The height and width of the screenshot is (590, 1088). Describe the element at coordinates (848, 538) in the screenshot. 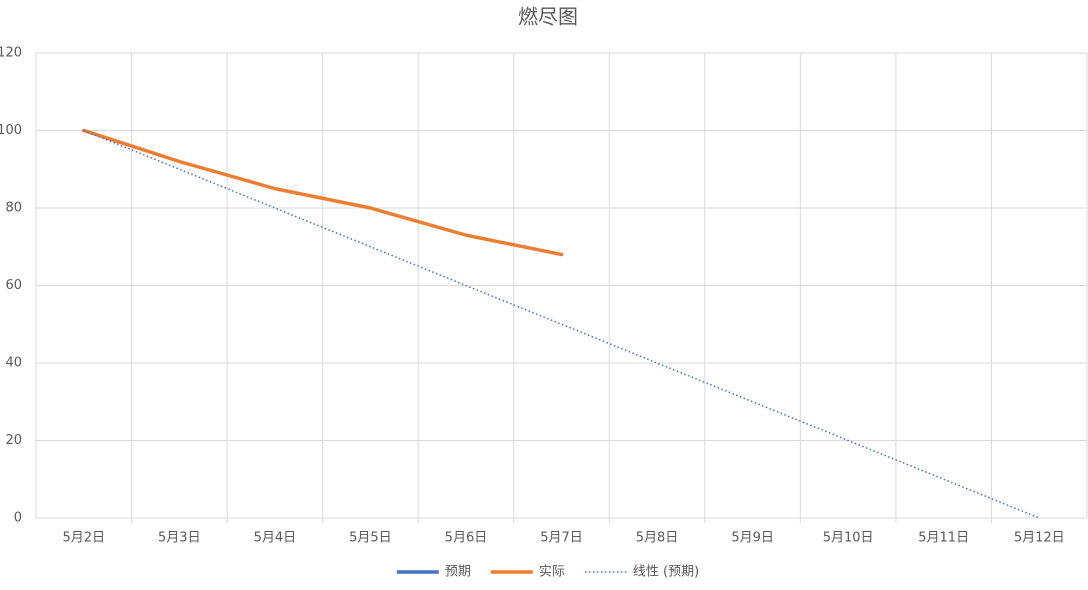

I see `x-tick-label: 5月10日` at that location.